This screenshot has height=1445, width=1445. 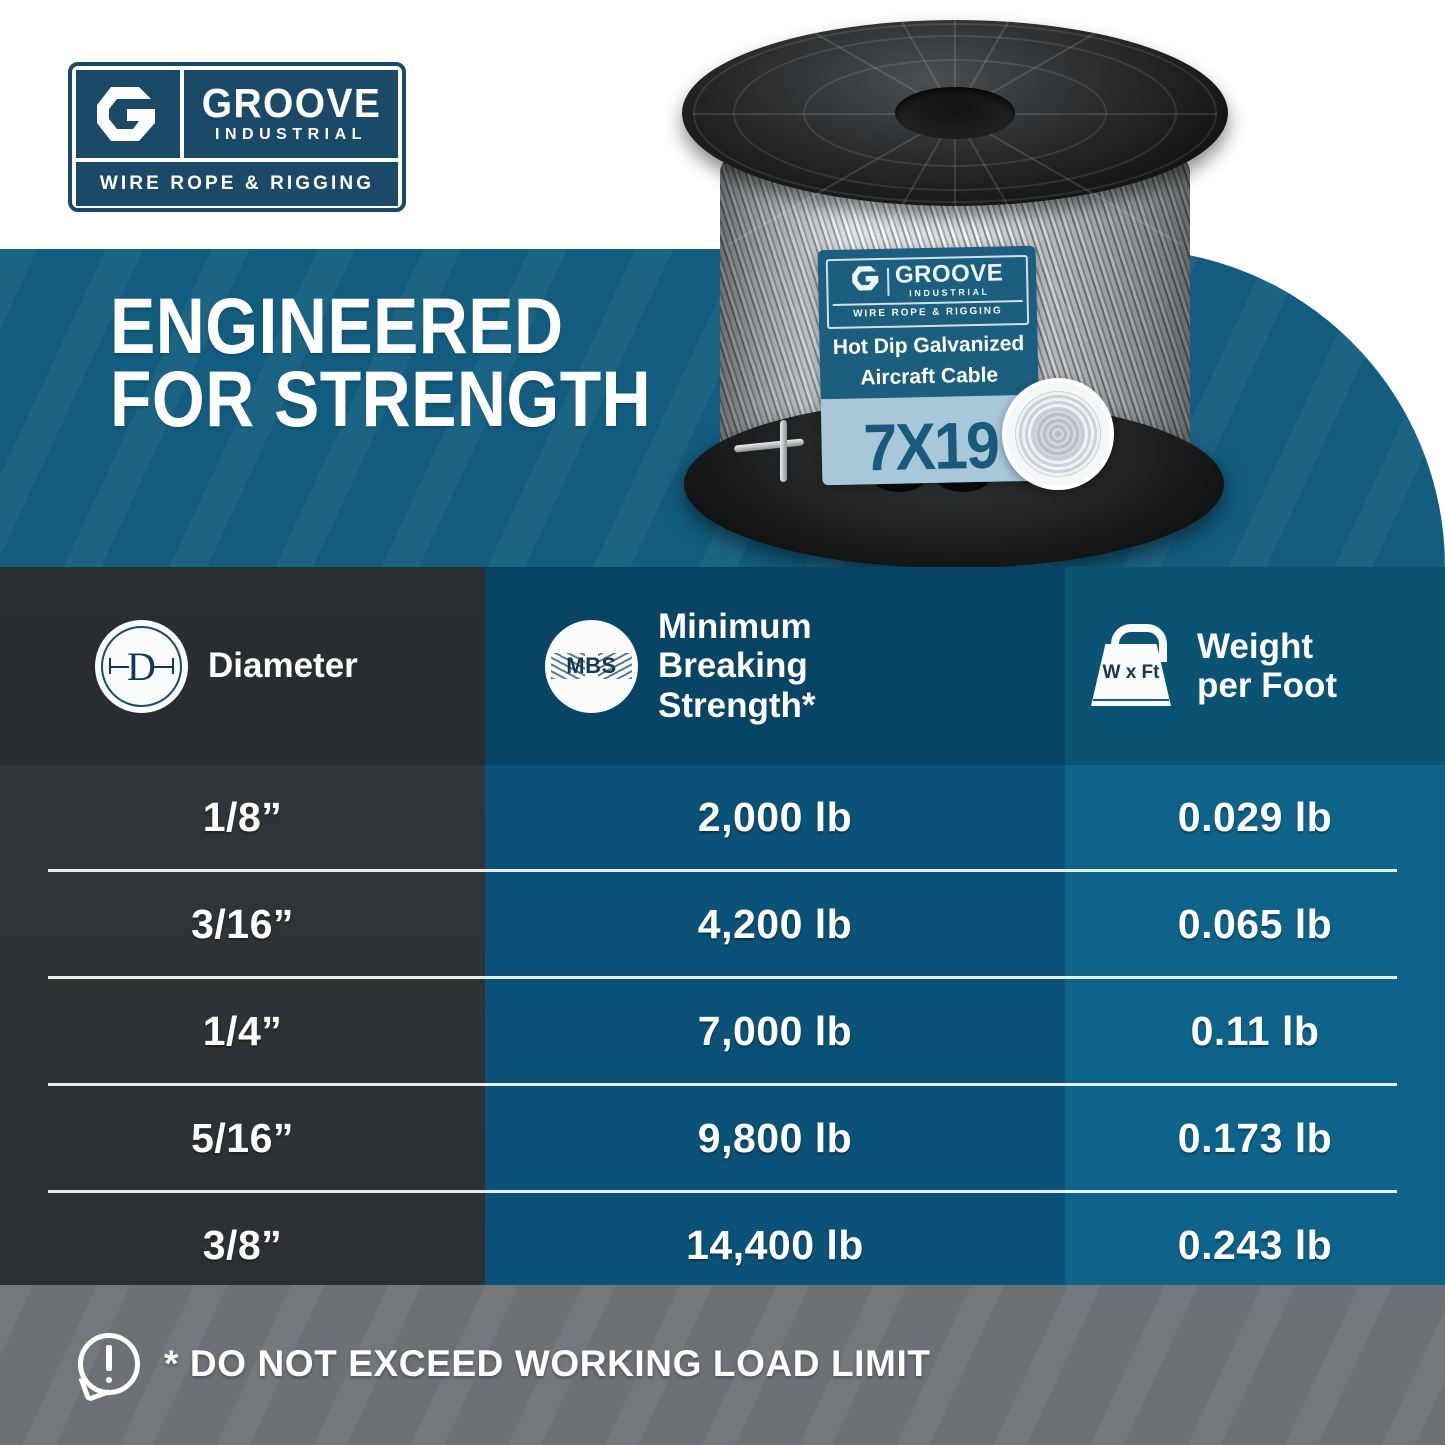 I want to click on logo-tagline-bar: WIRE ROPE & RIGGING, so click(x=237, y=184).